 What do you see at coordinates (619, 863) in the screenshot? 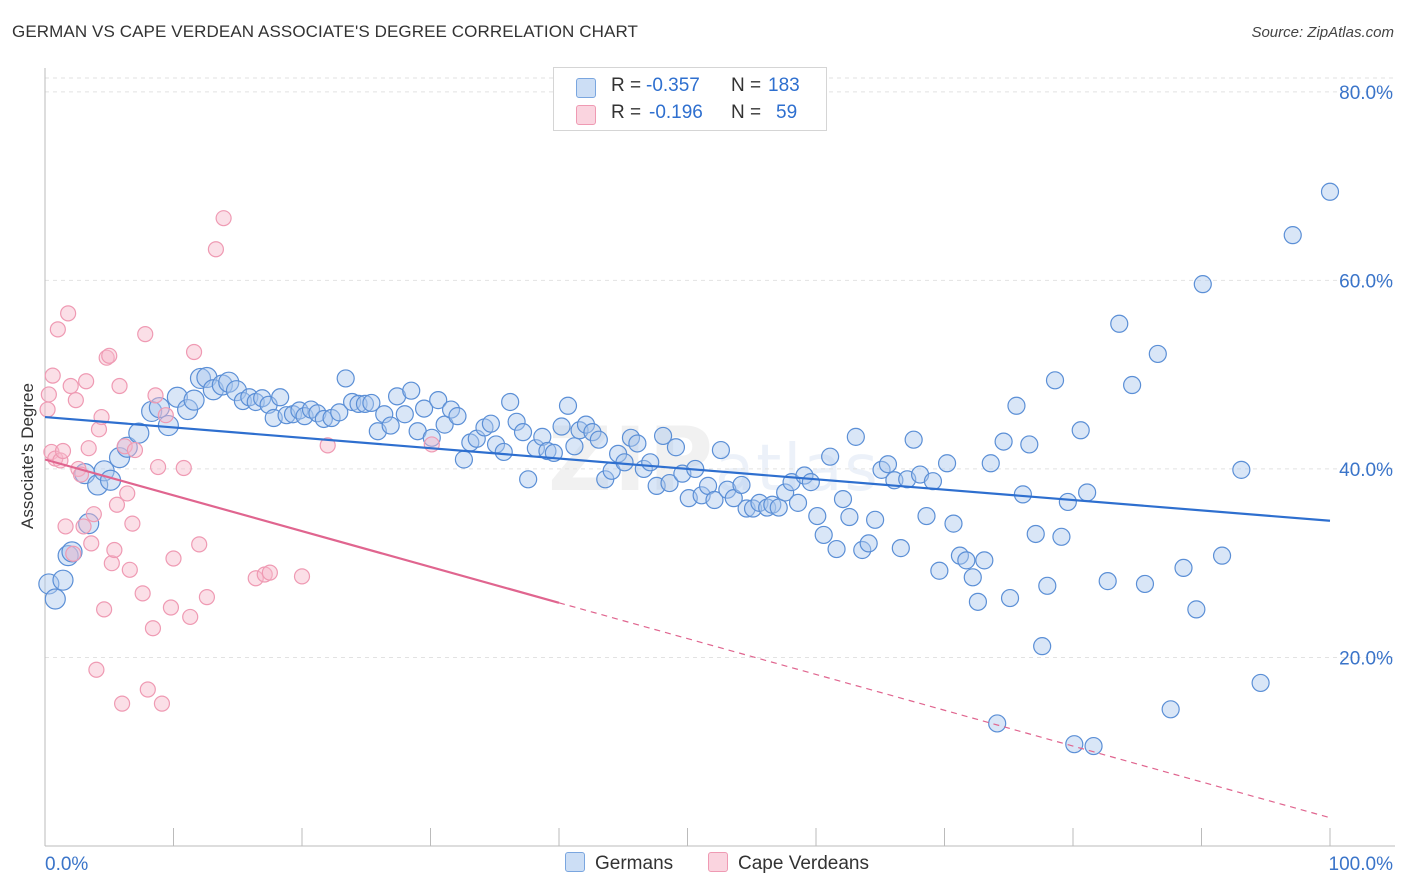
I see `bottom-legend-germans: Germans` at bounding box center [619, 863].